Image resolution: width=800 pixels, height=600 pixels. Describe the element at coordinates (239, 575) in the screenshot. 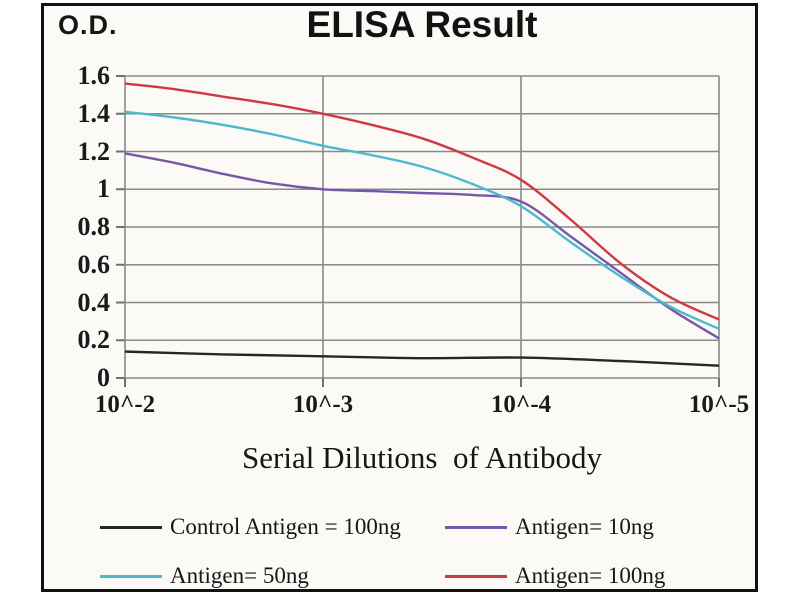

I see `legend-label: Antigen= 50ng` at that location.